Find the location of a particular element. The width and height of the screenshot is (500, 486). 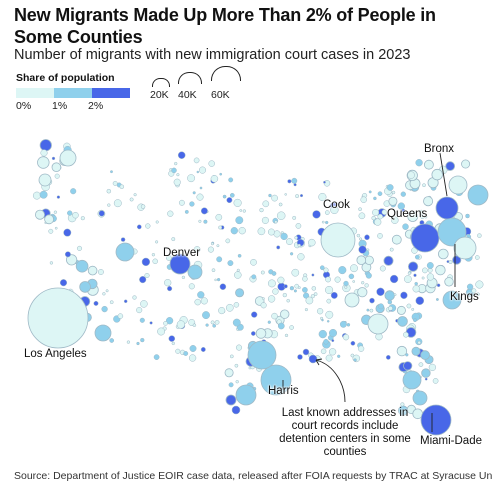

color-scale-high is located at coordinates (111, 93).